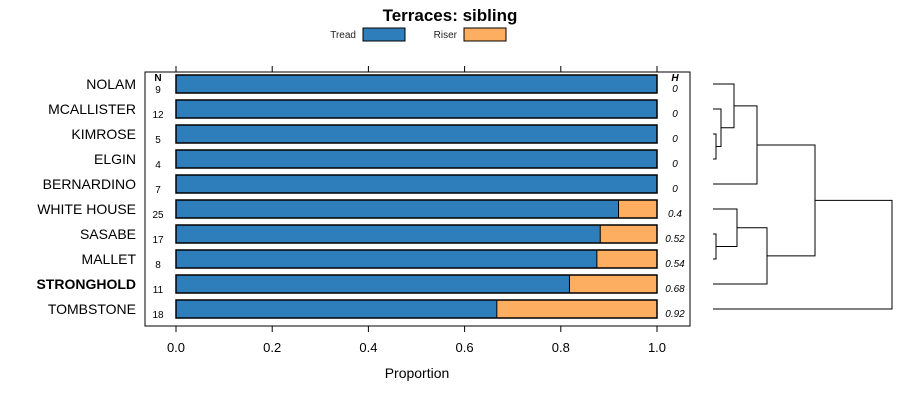 This screenshot has width=900, height=400. Describe the element at coordinates (92, 309) in the screenshot. I see `row-label: TOMBSTONE` at that location.